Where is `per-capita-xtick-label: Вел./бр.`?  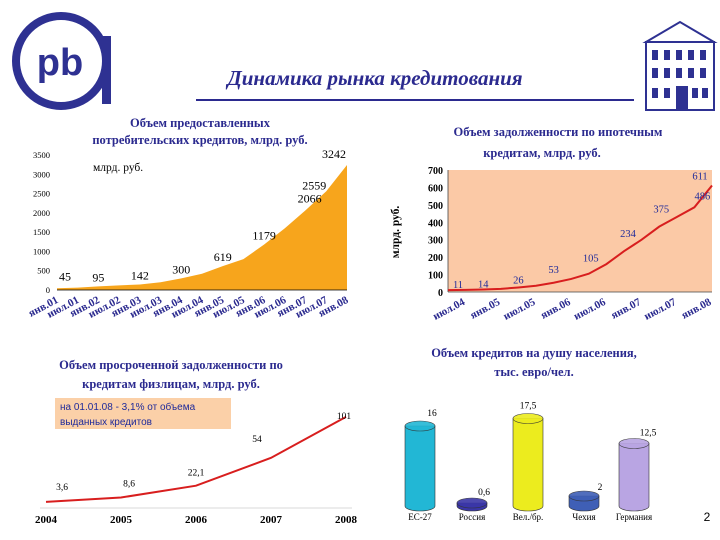
per-capita-xtick-label: Вел./бр. is located at coordinates (528, 517).